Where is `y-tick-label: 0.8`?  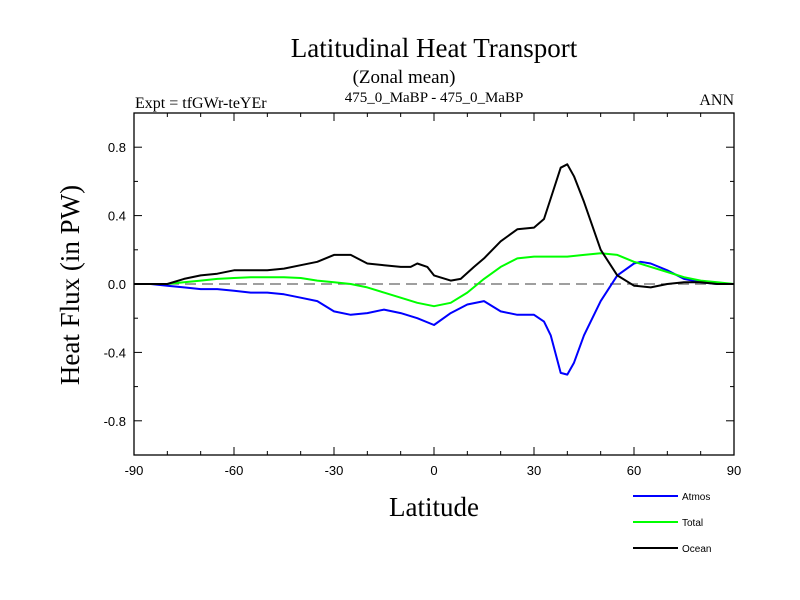 y-tick-label: 0.8 is located at coordinates (117, 147).